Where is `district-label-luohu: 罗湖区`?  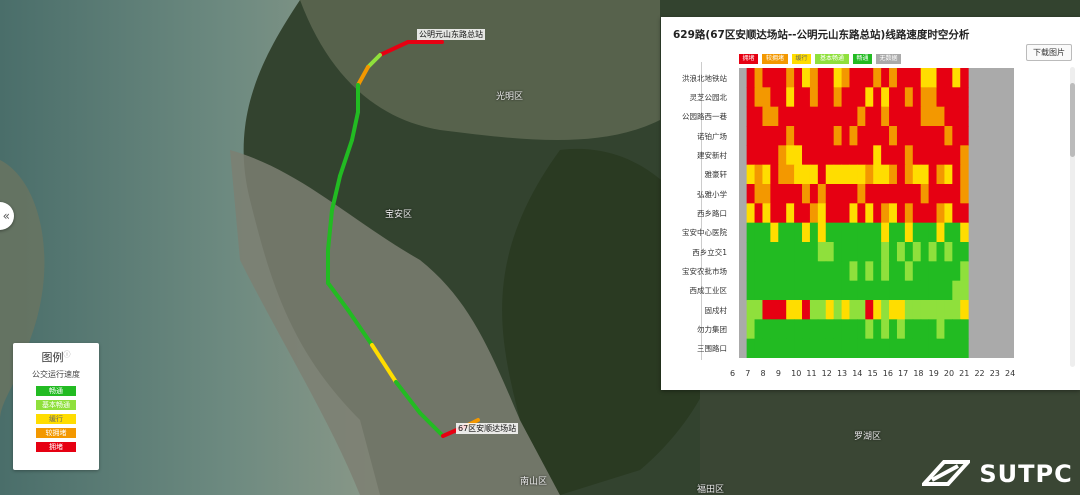
district-label-luohu: 罗湖区 is located at coordinates (868, 437).